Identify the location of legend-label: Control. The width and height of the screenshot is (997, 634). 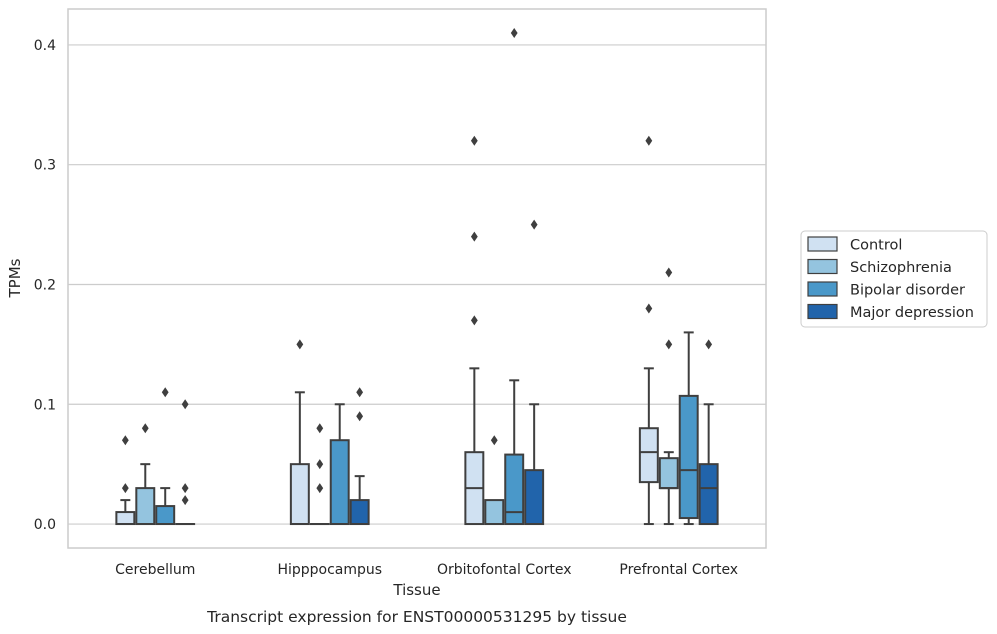
(876, 246).